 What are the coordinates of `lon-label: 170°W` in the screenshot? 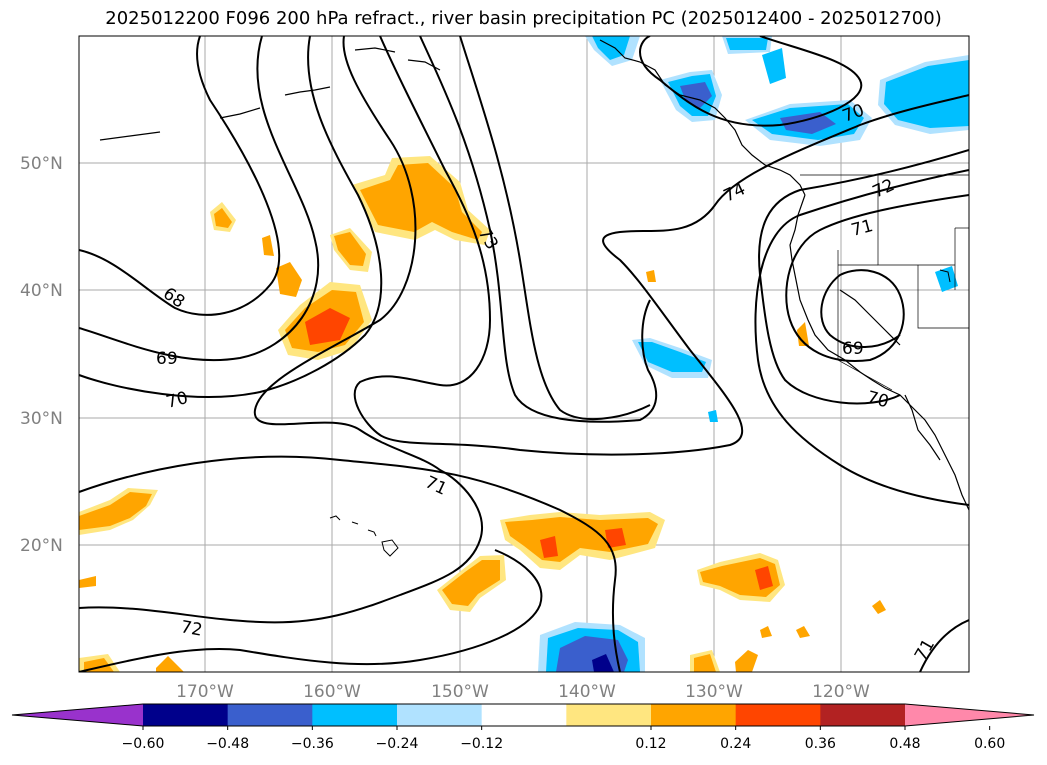 It's located at (205, 692).